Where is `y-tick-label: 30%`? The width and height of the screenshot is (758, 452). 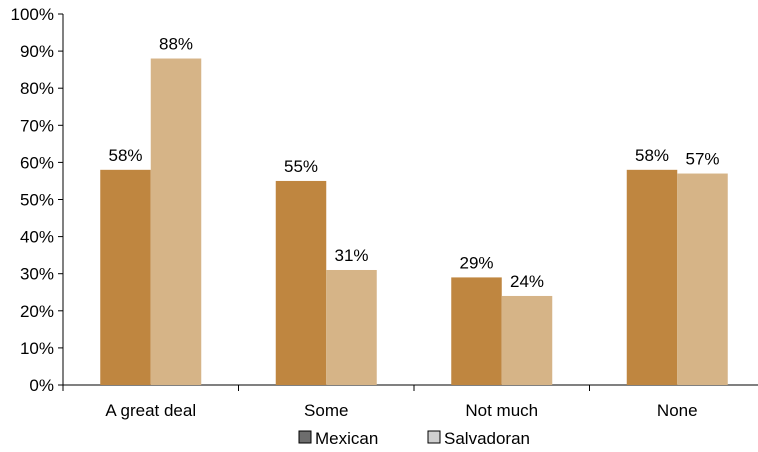
y-tick-label: 30% is located at coordinates (37, 274).